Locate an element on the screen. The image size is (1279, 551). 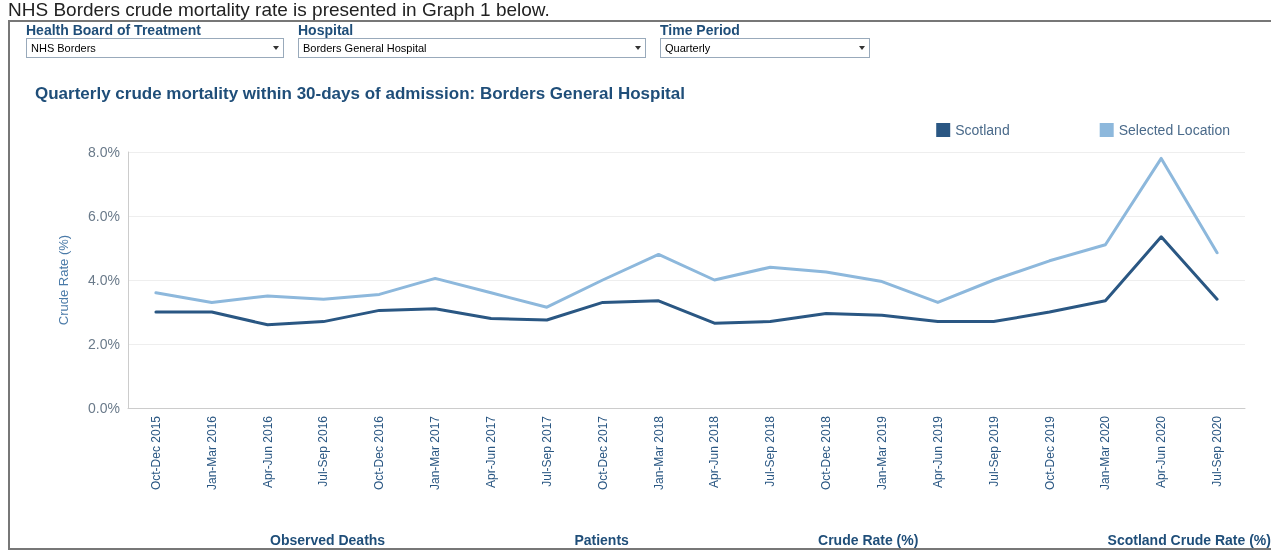
chart-title: Quarterly crude mortality within 30-days of admission: Borders General Hospital is located at coordinates (360, 93).